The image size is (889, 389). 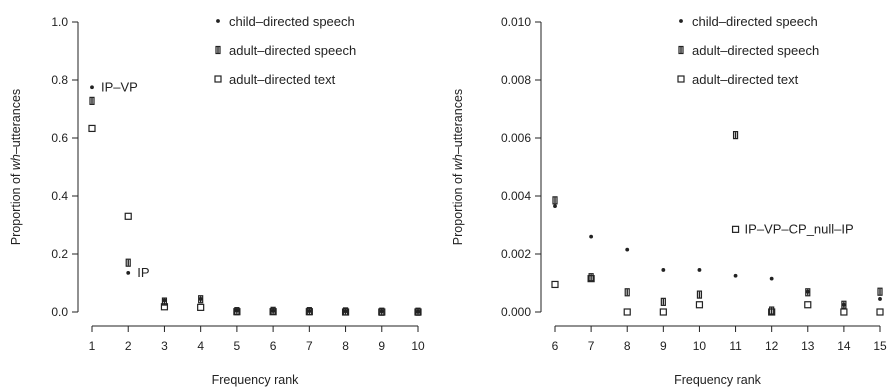 What do you see at coordinates (16, 121) in the screenshot?
I see `panel1-y-axis-title-part: –utterances` at bounding box center [16, 121].